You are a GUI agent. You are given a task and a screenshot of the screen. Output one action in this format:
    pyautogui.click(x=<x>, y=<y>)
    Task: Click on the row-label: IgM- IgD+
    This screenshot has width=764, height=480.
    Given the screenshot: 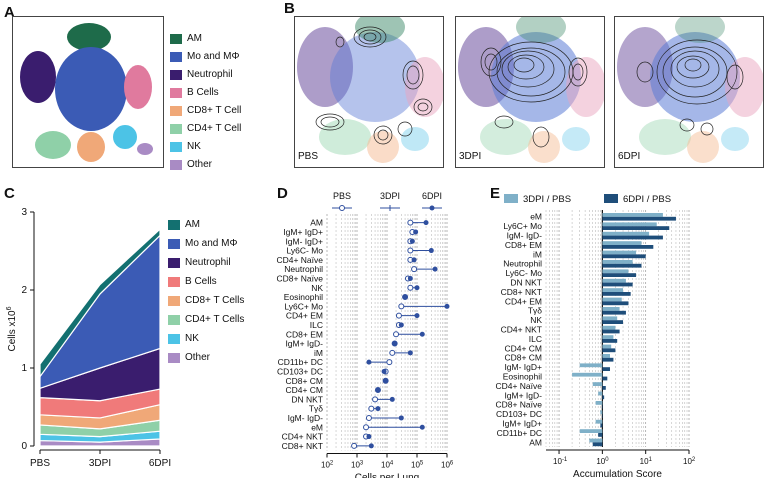 What is the action you would take?
    pyautogui.click(x=304, y=241)
    